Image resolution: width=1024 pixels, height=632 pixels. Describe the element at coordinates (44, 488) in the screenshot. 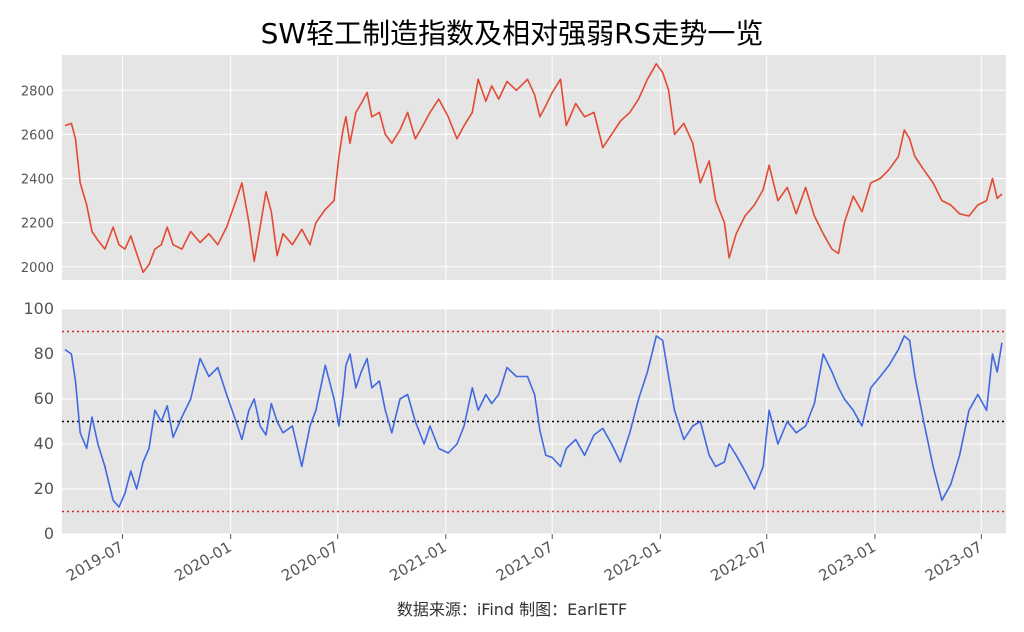

I see `y-tick-label: 20` at that location.